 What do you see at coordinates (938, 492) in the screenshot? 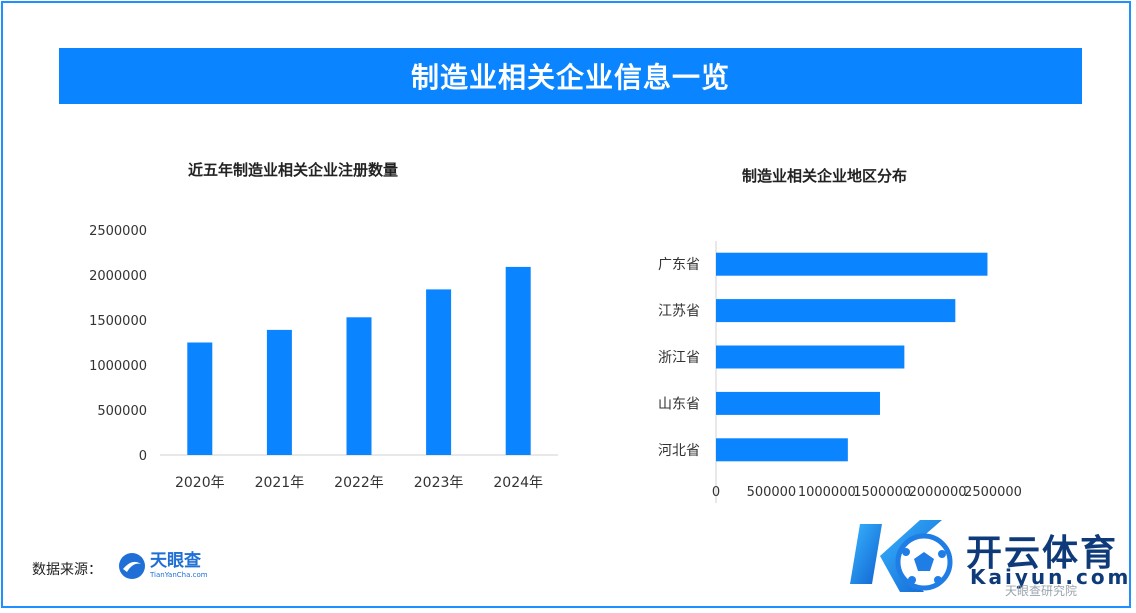
I see `hbar-x-tick-label: 2000000` at bounding box center [938, 492].